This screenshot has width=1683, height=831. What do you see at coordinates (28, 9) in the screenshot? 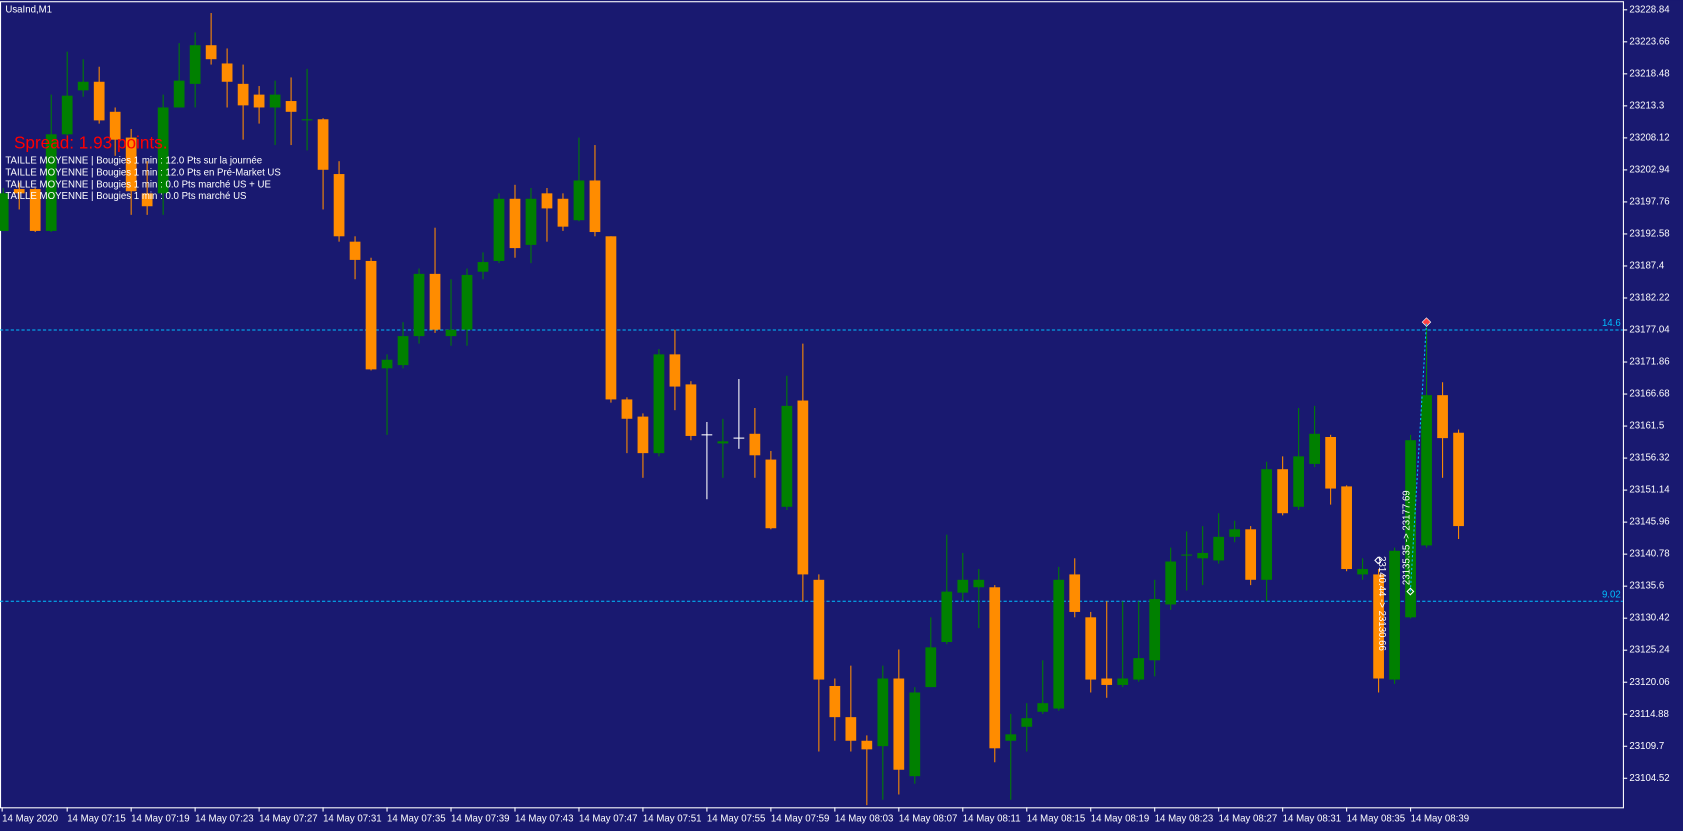
I see `chart-title: UsaInd,M1` at bounding box center [28, 9].